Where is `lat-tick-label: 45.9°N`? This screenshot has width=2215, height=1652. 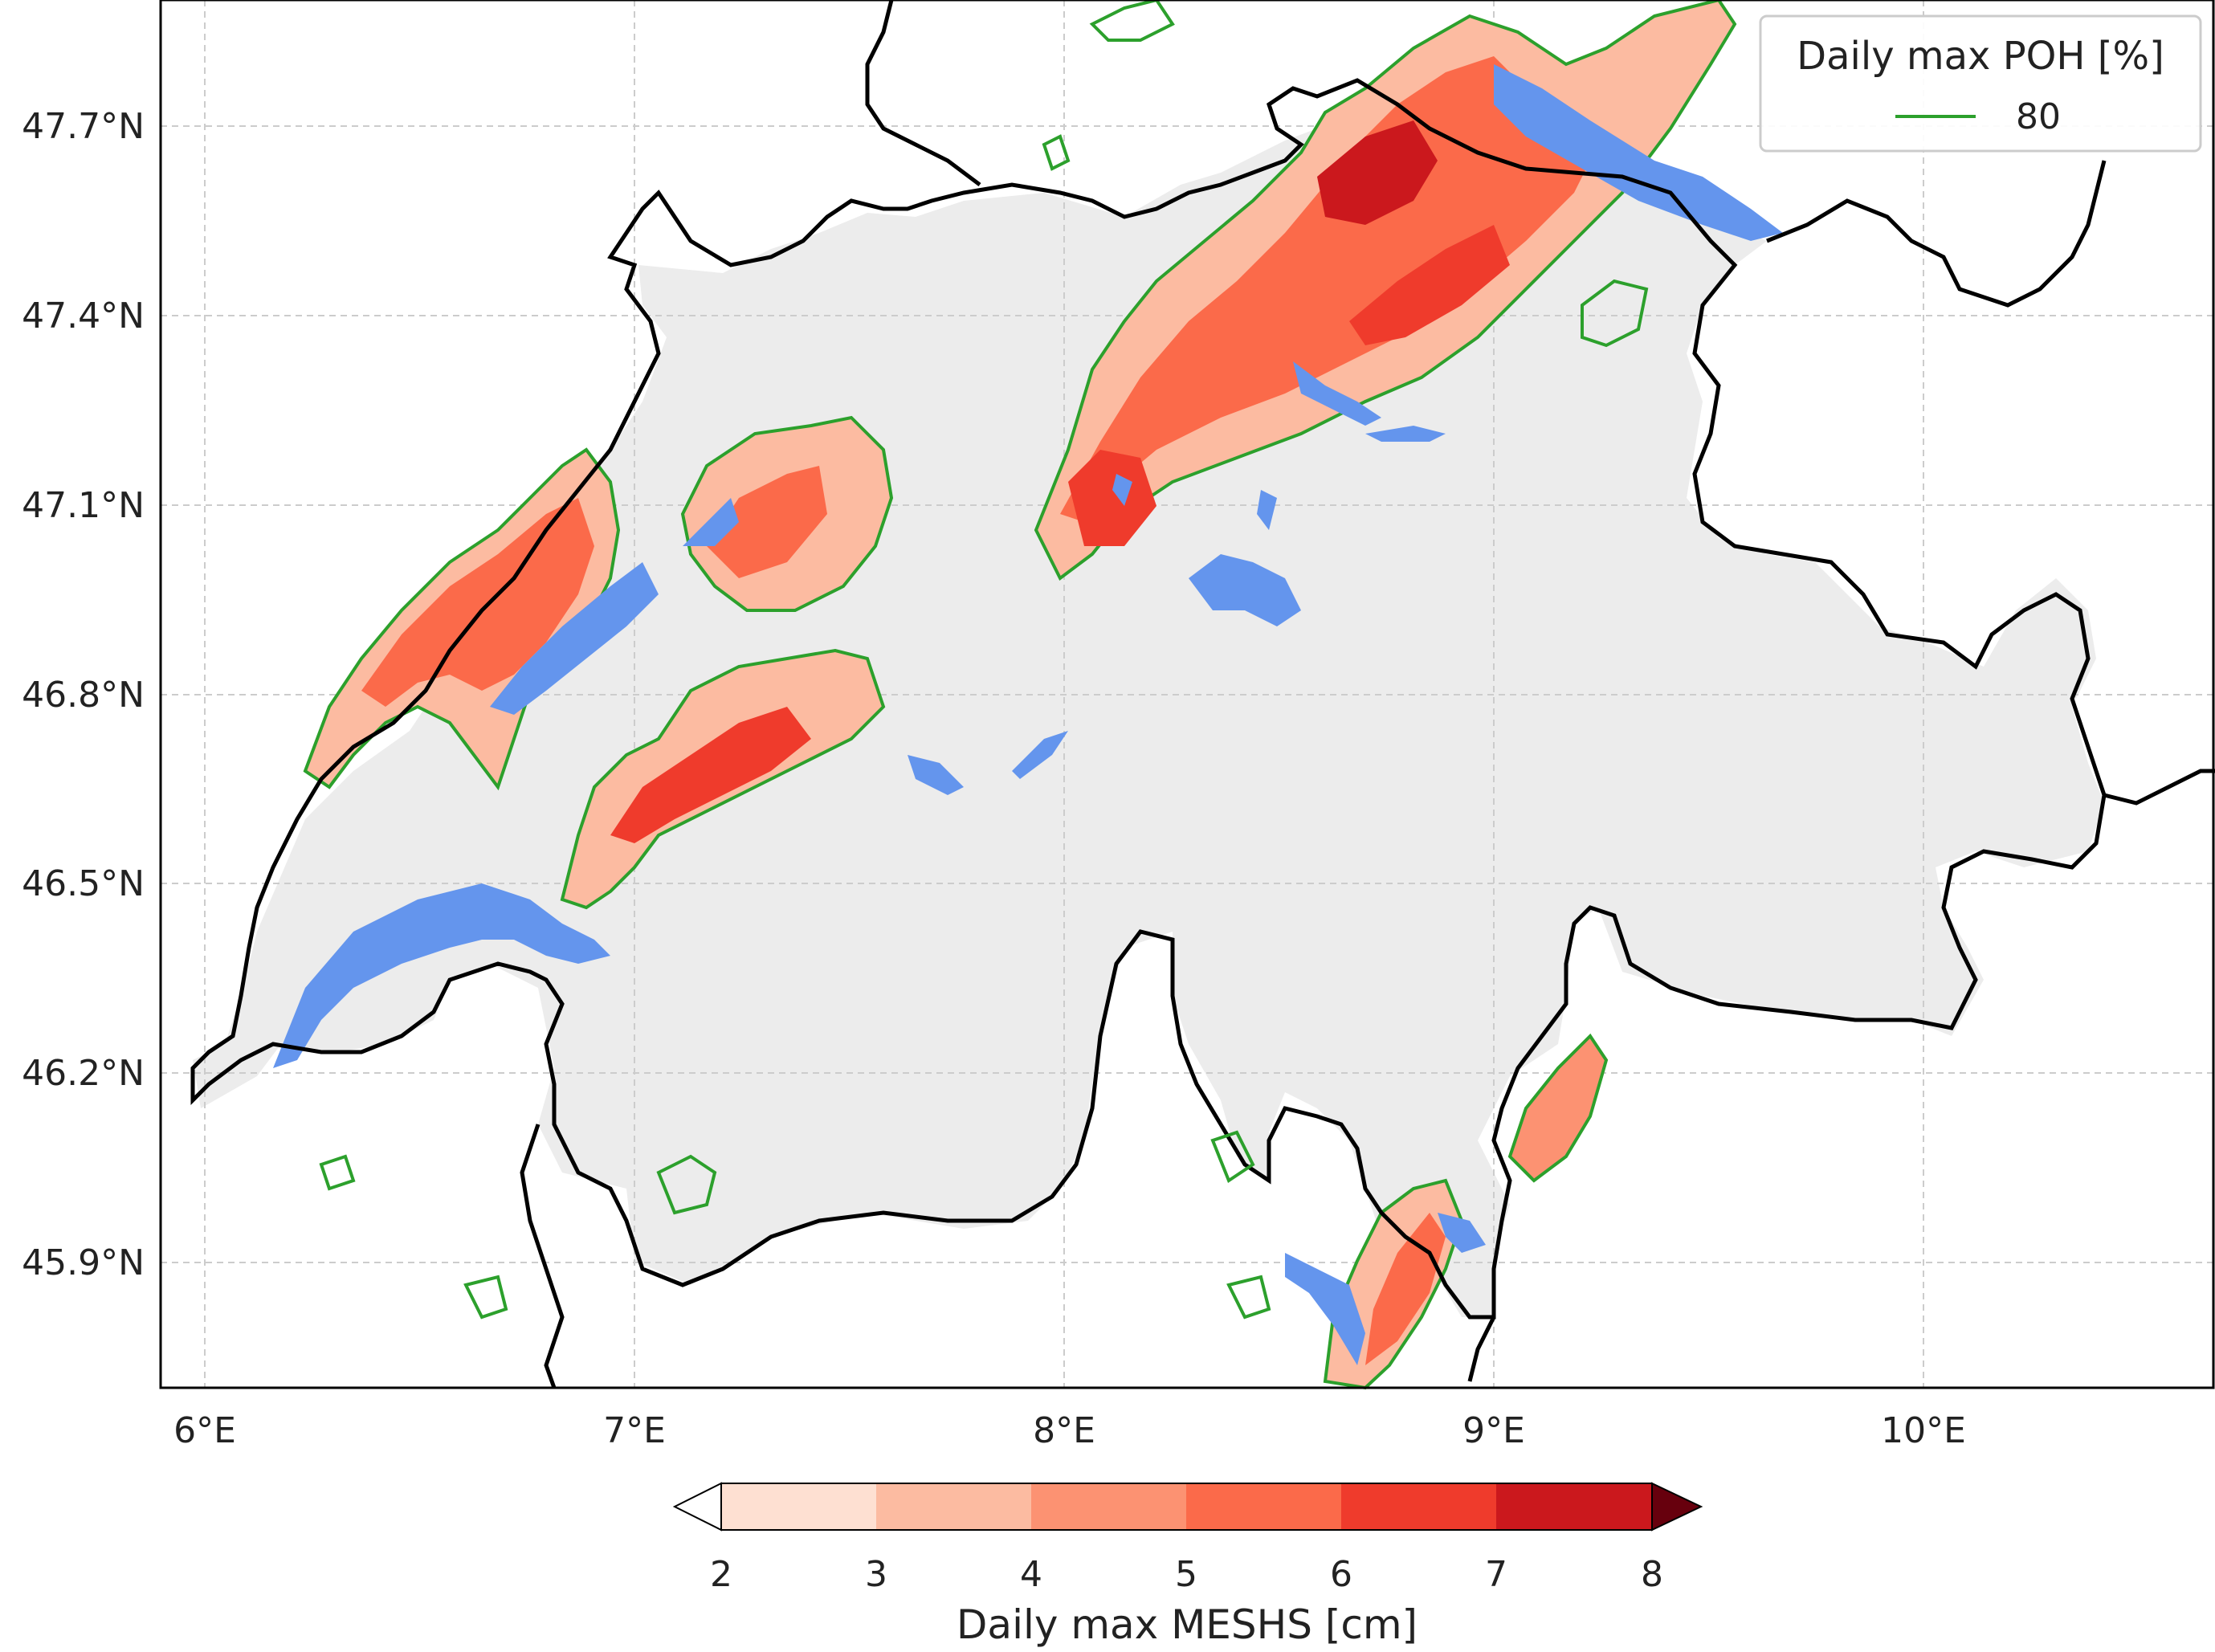
lat-tick-label: 45.9°N is located at coordinates (83, 1262).